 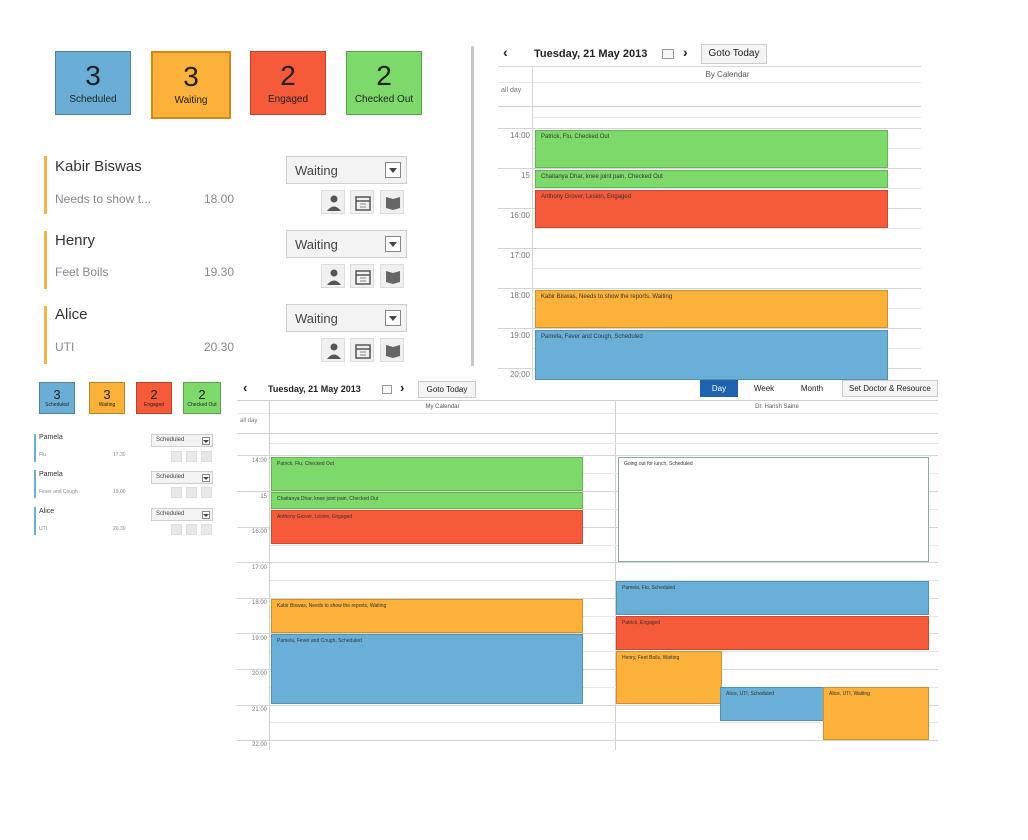 I want to click on calendar-event: Patrick, Engaged, so click(x=772, y=633).